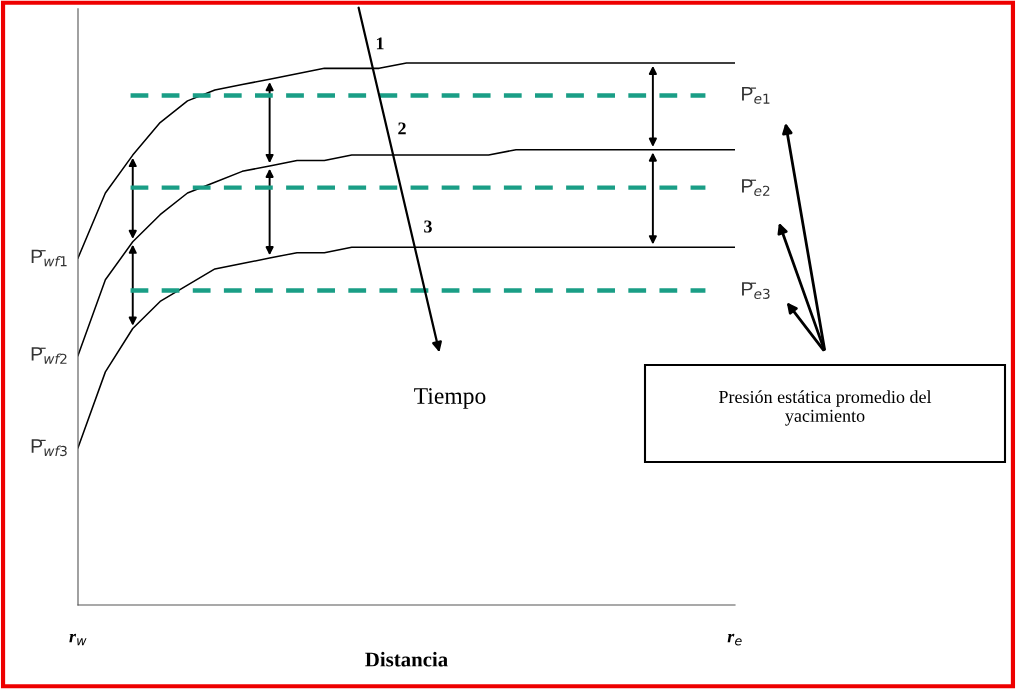 The height and width of the screenshot is (689, 1016). I want to click on ref-line-label: P̄$_{e1}$, so click(756, 95).